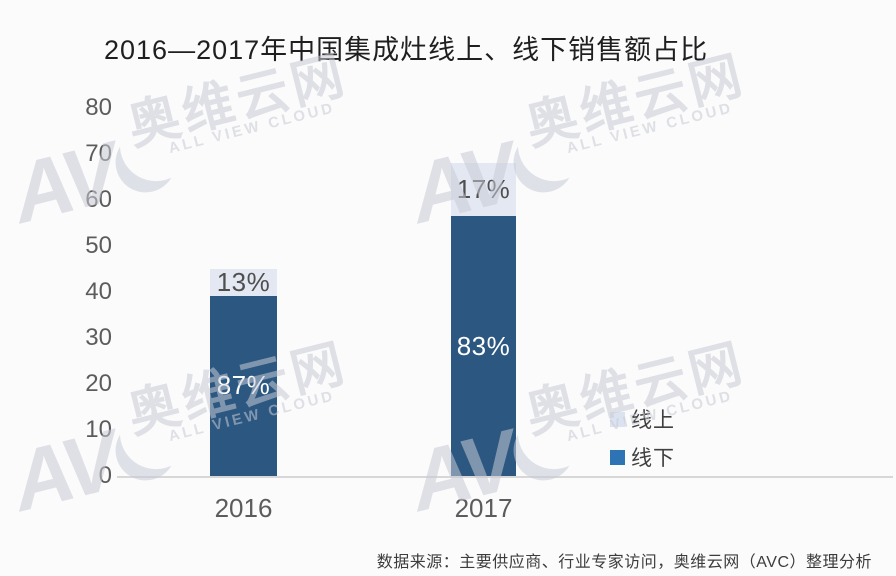  I want to click on y-tick-label: 50, so click(98, 245).